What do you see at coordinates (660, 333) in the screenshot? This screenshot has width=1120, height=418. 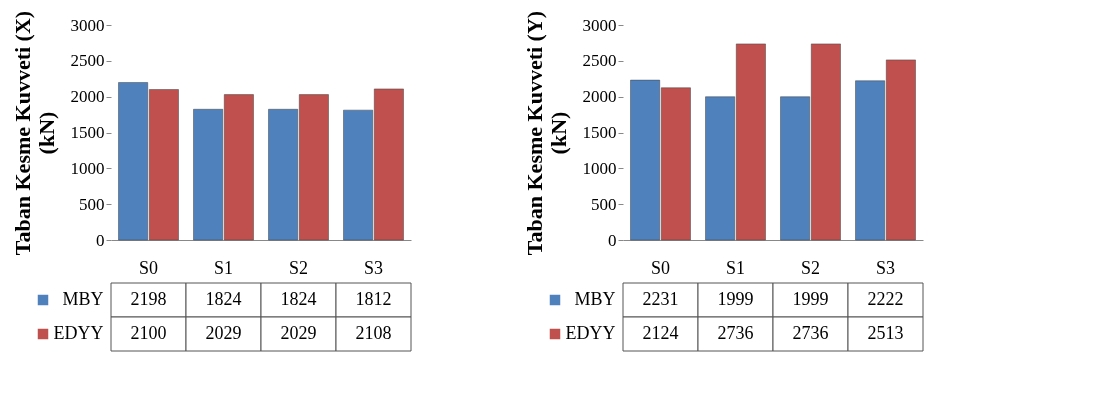 I see `data-label: 2124` at bounding box center [660, 333].